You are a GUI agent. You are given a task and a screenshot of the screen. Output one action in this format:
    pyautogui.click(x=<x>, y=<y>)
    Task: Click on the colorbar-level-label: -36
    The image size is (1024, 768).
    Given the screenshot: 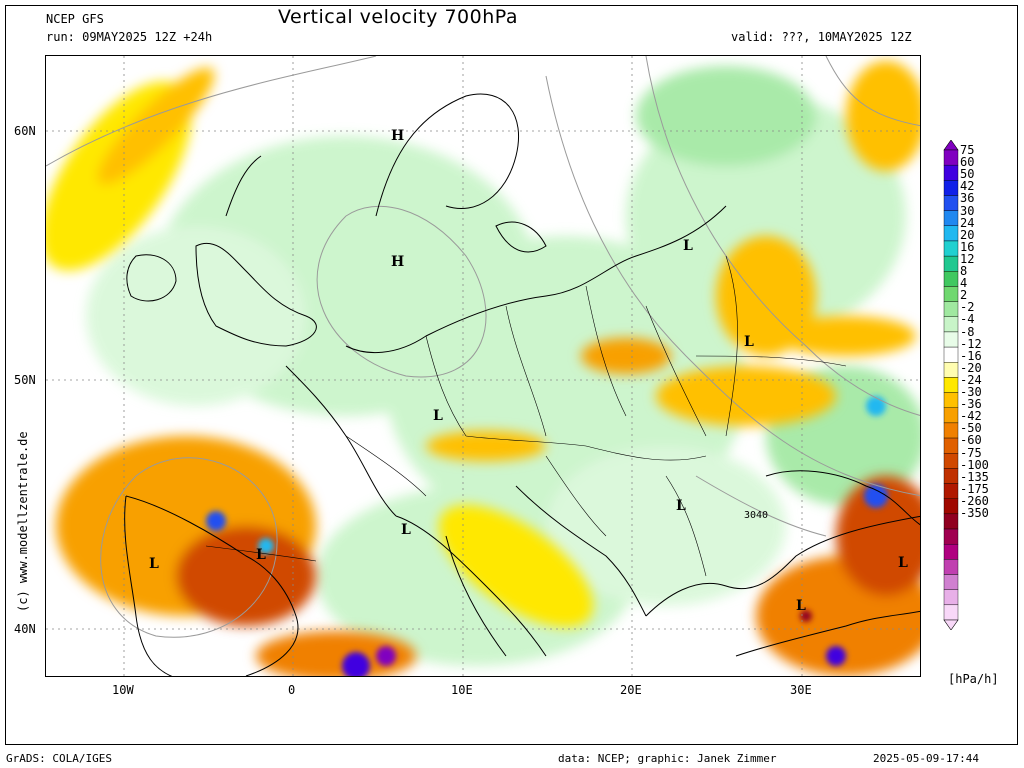 What is the action you would take?
    pyautogui.click(x=971, y=404)
    